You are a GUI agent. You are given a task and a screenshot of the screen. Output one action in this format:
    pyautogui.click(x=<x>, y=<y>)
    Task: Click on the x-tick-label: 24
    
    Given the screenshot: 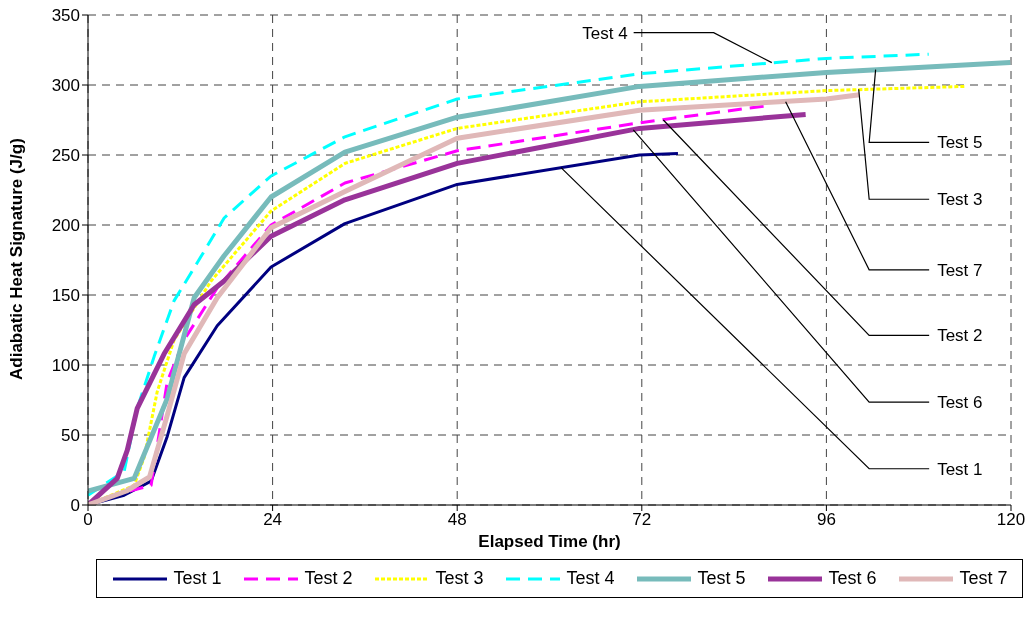 What is the action you would take?
    pyautogui.click(x=273, y=520)
    